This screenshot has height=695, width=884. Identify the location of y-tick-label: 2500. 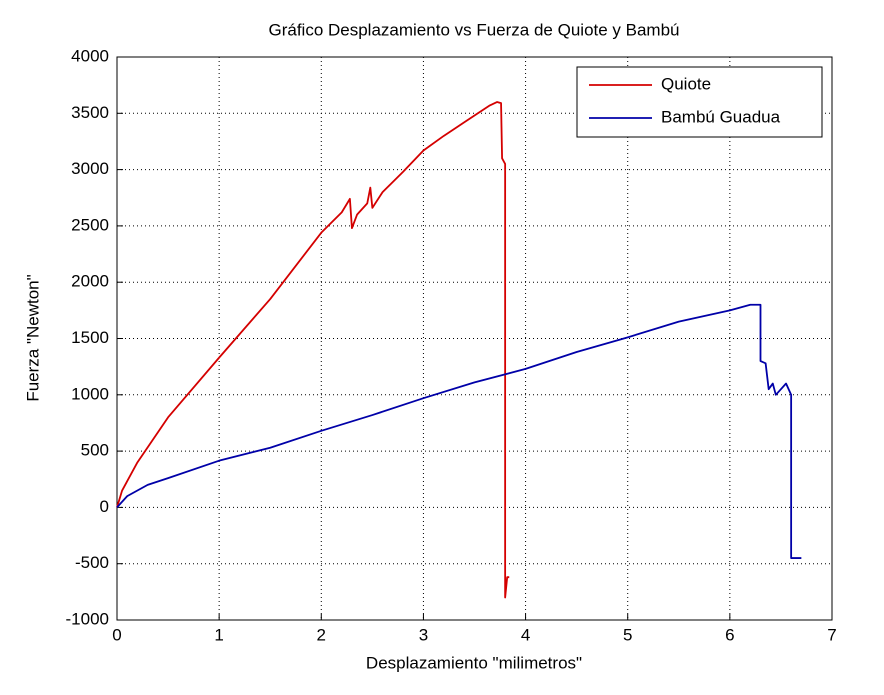
(90, 224).